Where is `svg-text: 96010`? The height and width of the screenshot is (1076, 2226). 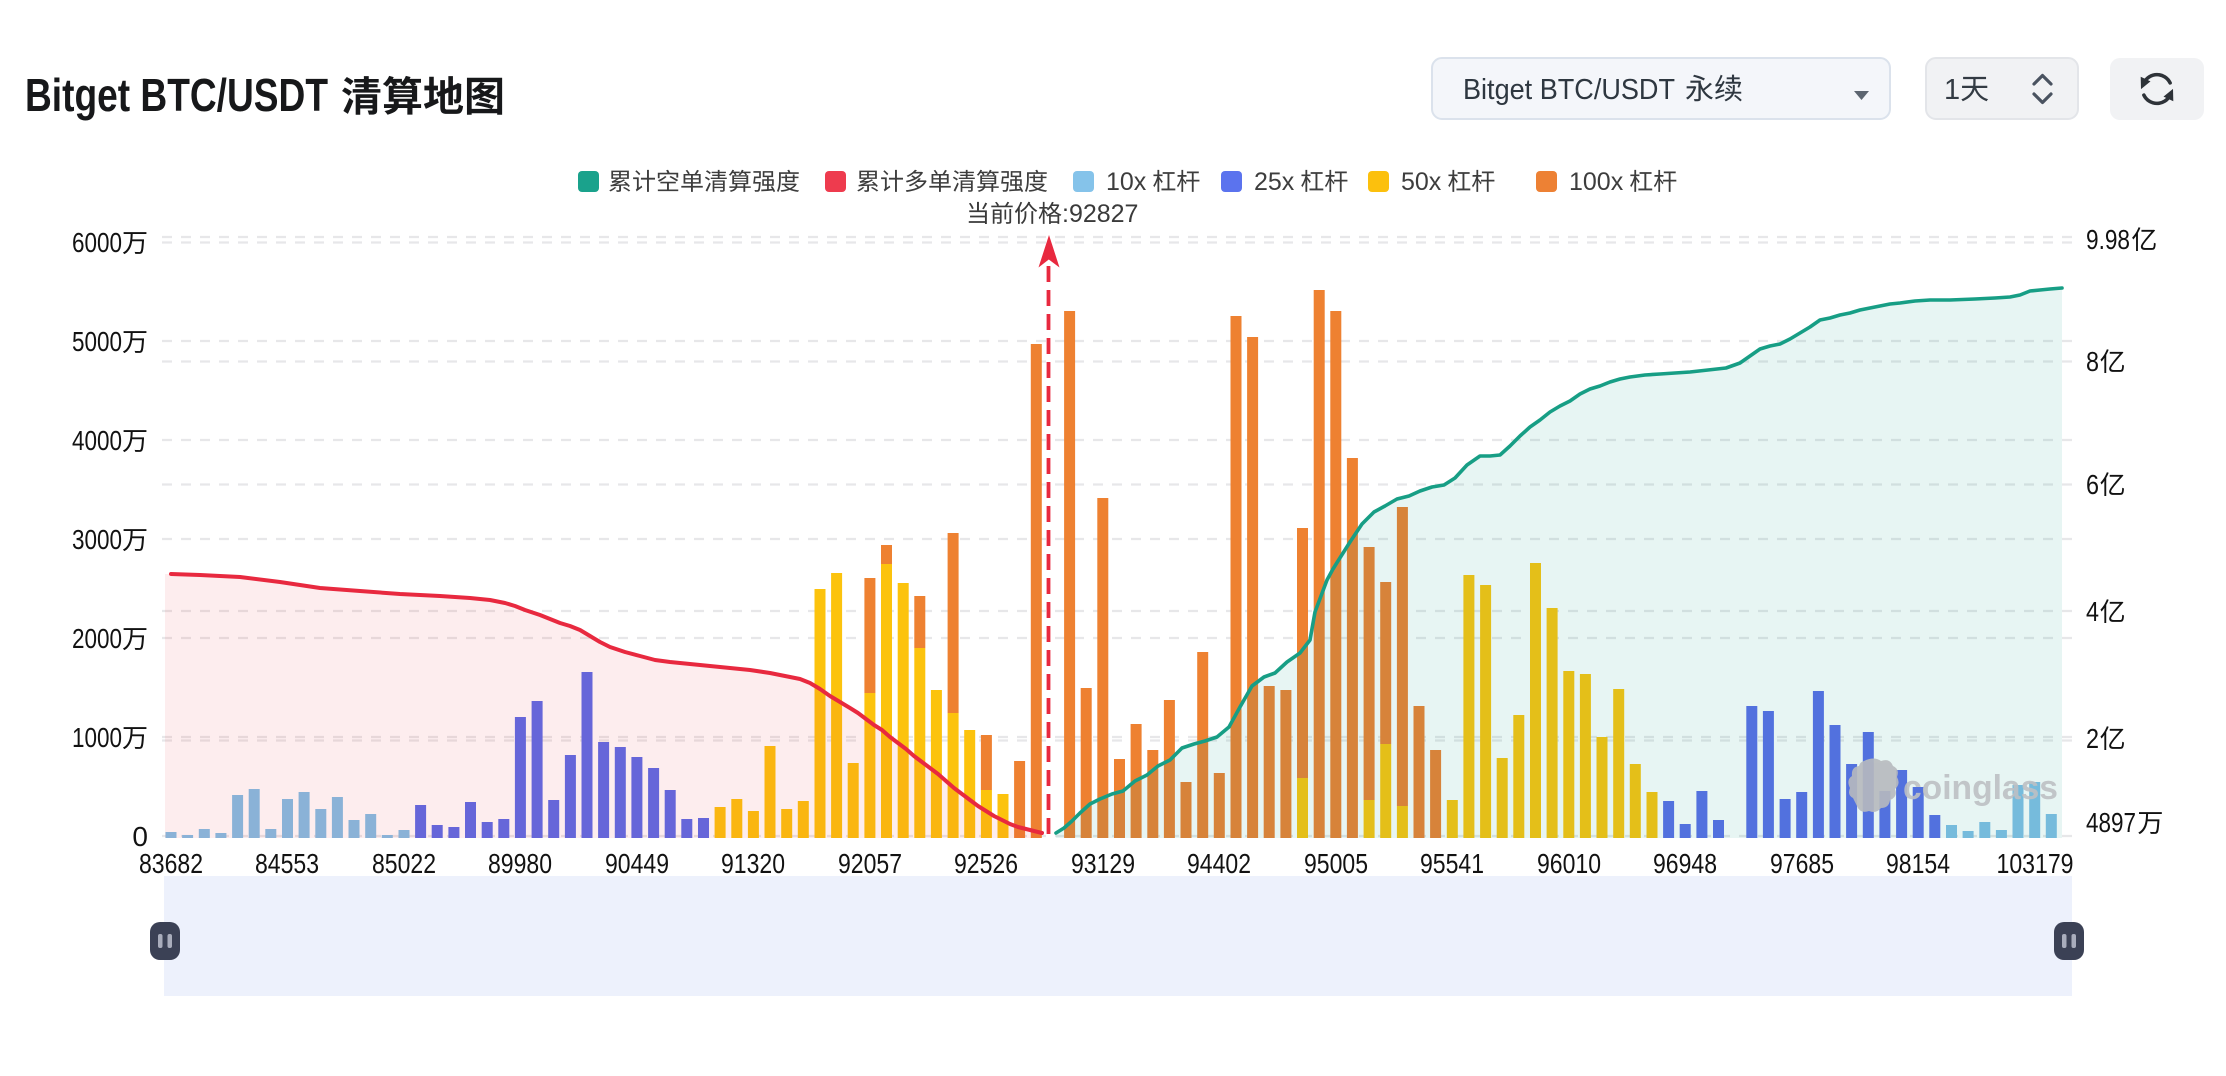
svg-text: 96010 is located at coordinates (1569, 863).